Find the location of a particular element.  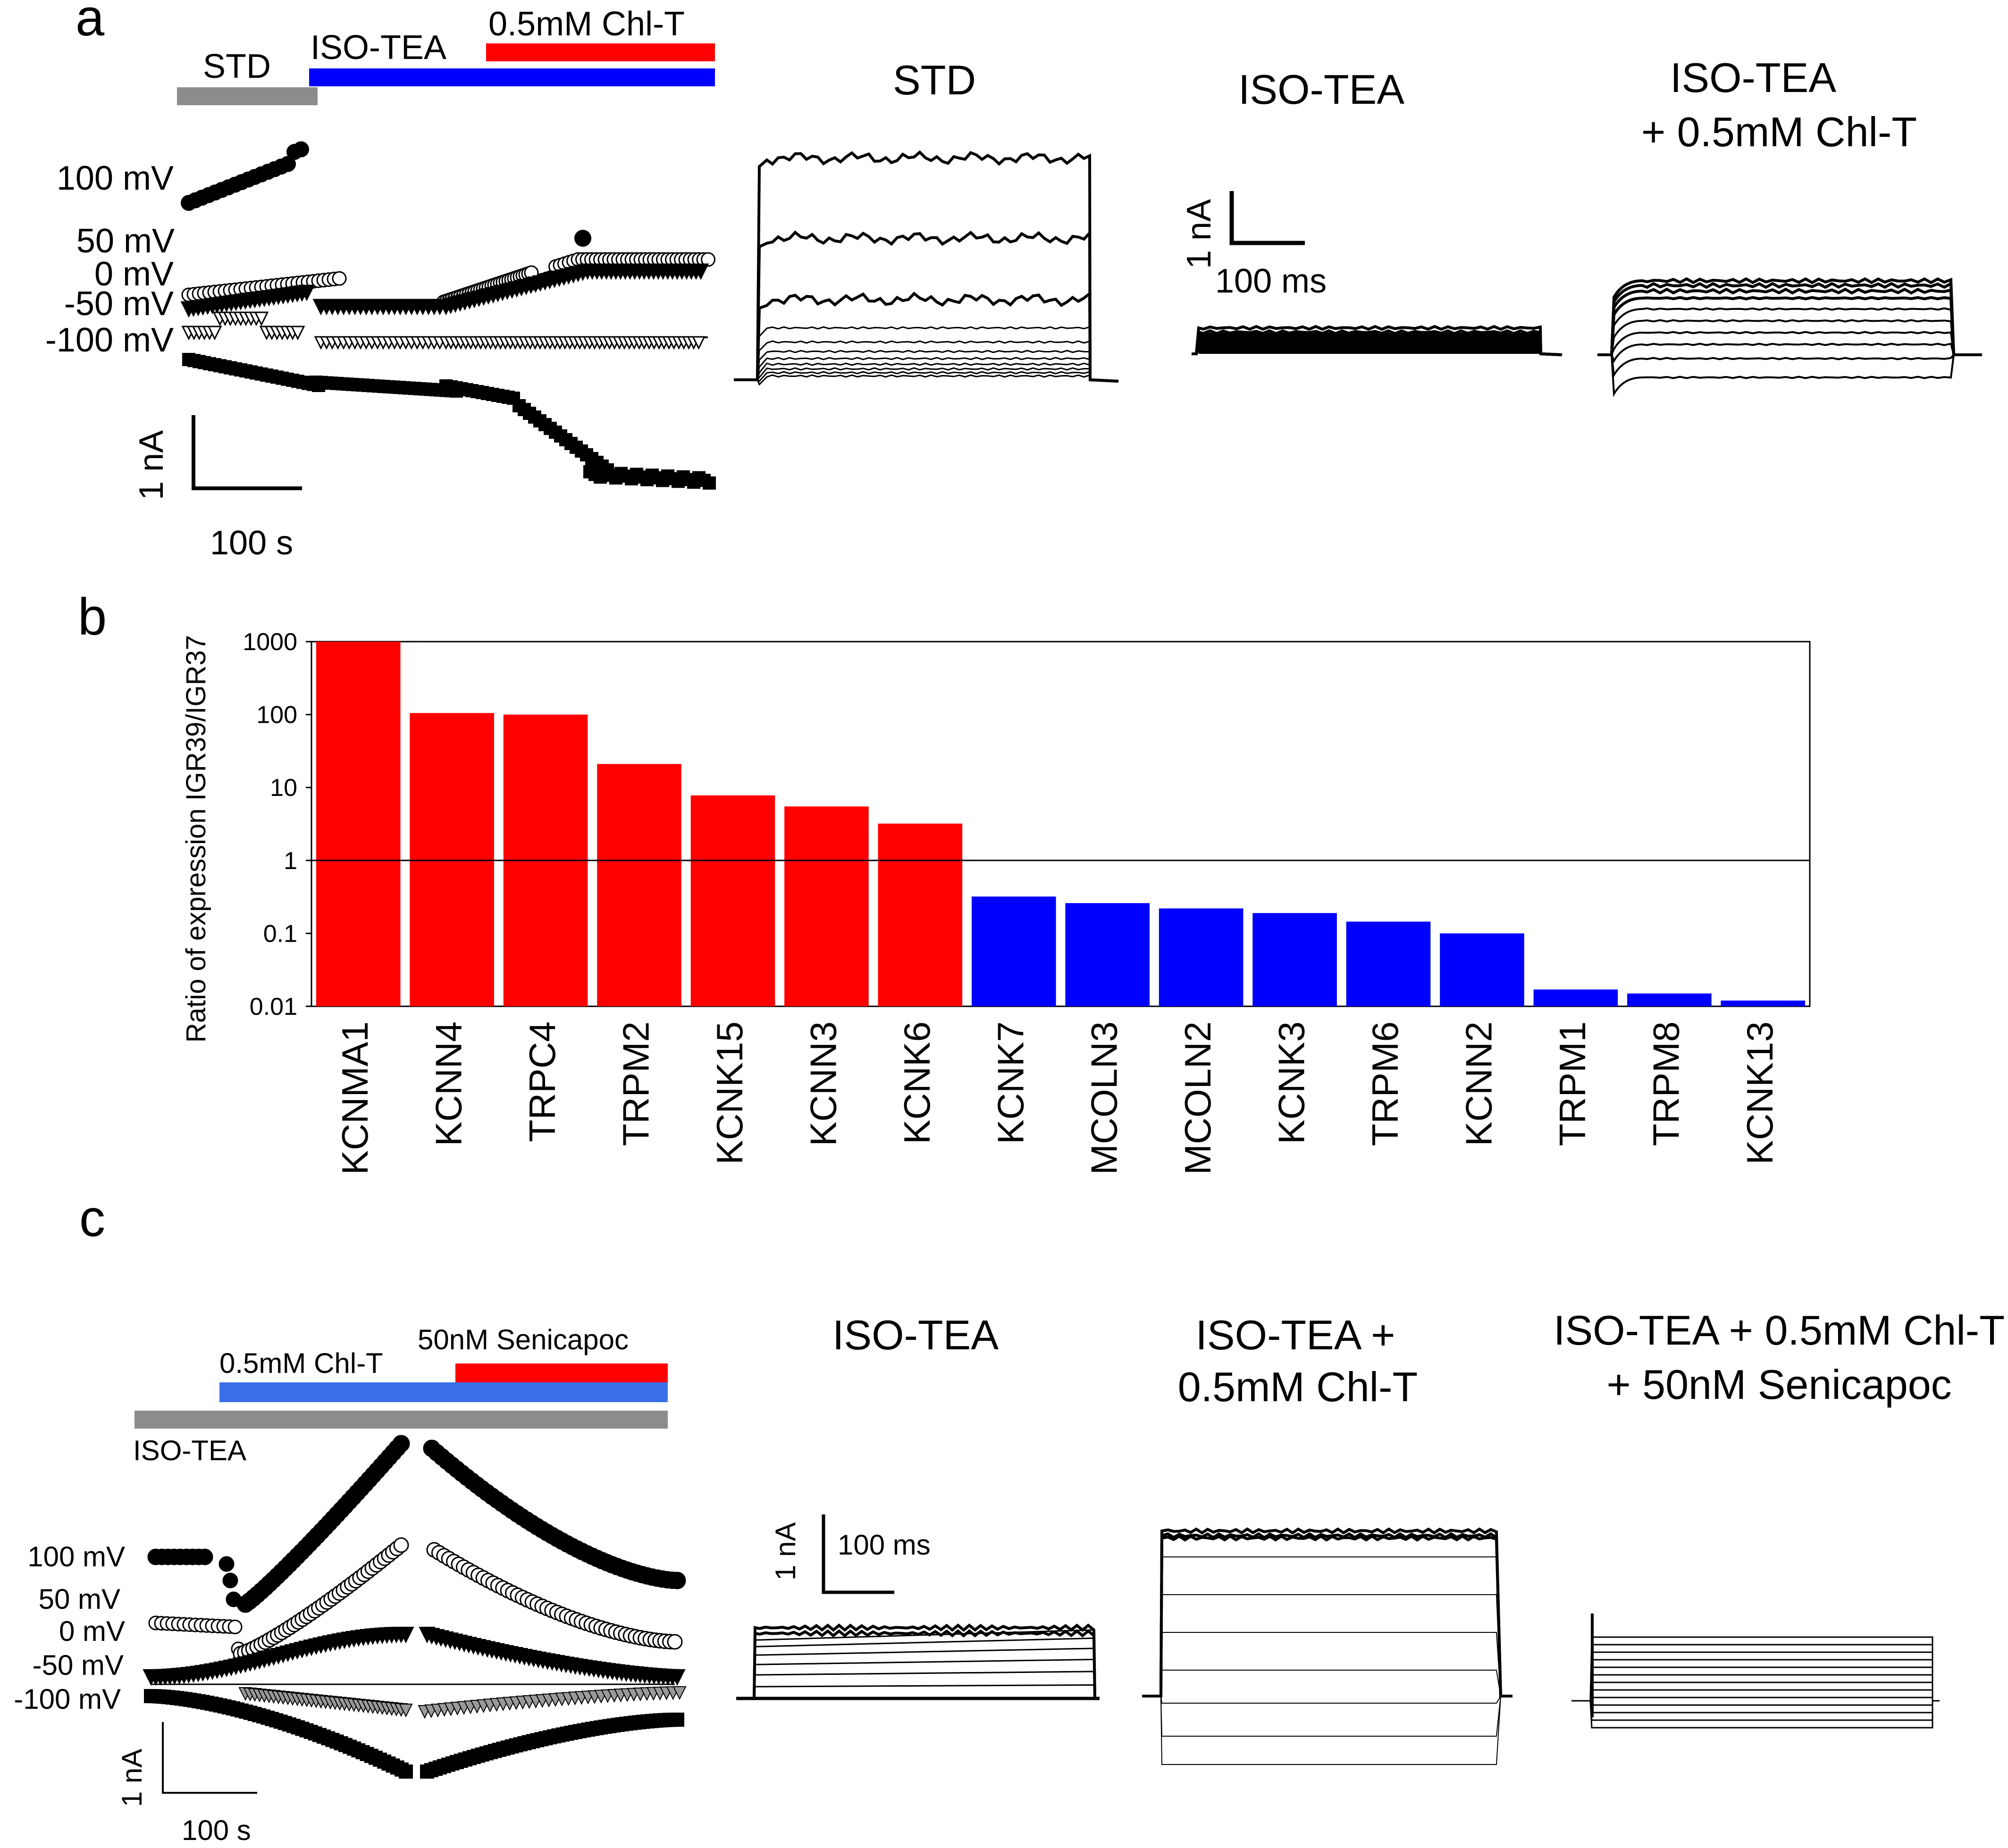

xtick-label-kcnn3: KCNN3 is located at coordinates (823, 1084).